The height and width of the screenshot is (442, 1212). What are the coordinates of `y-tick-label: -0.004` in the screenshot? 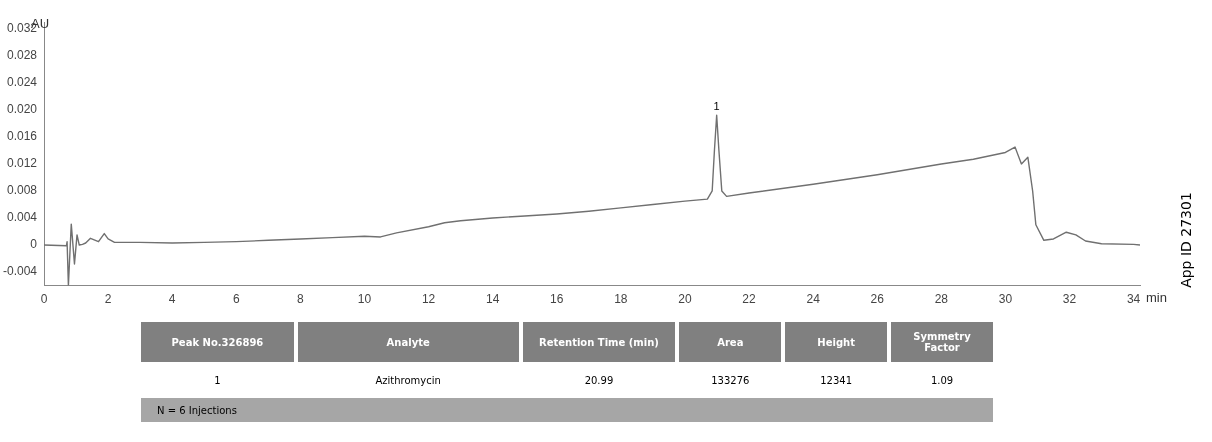 It's located at (20, 271).